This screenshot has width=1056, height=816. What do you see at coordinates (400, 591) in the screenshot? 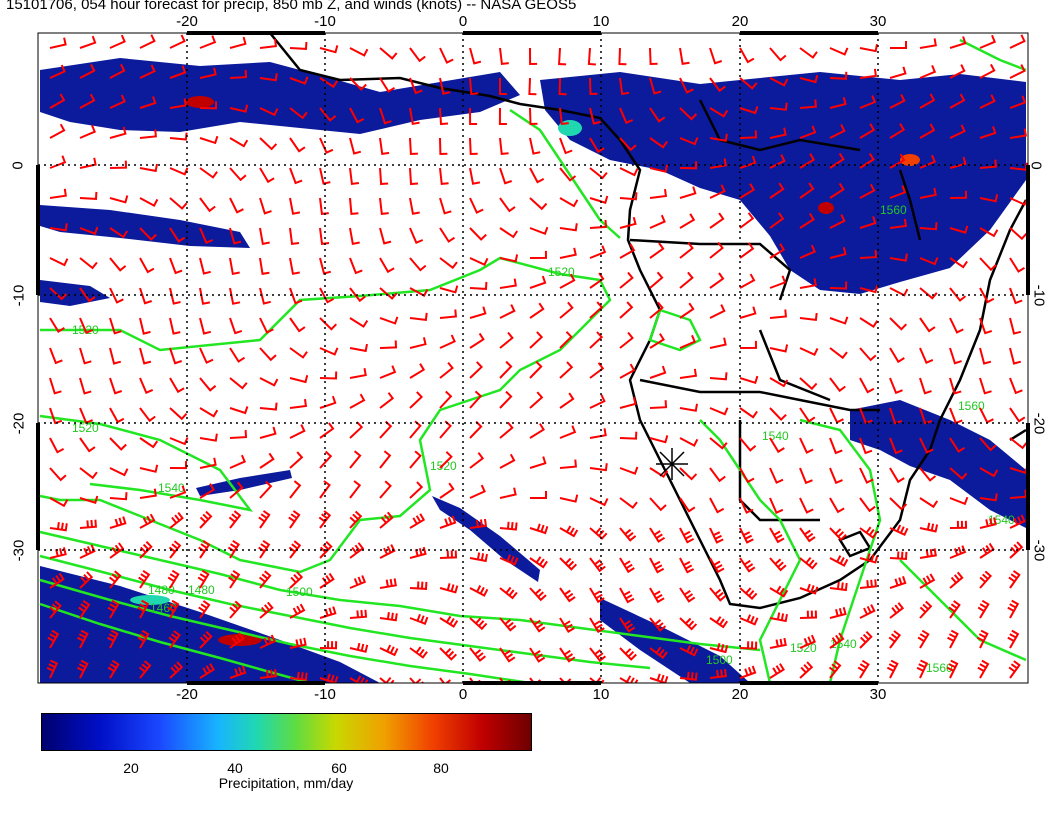
I see `contour-1500-a` at bounding box center [400, 591].